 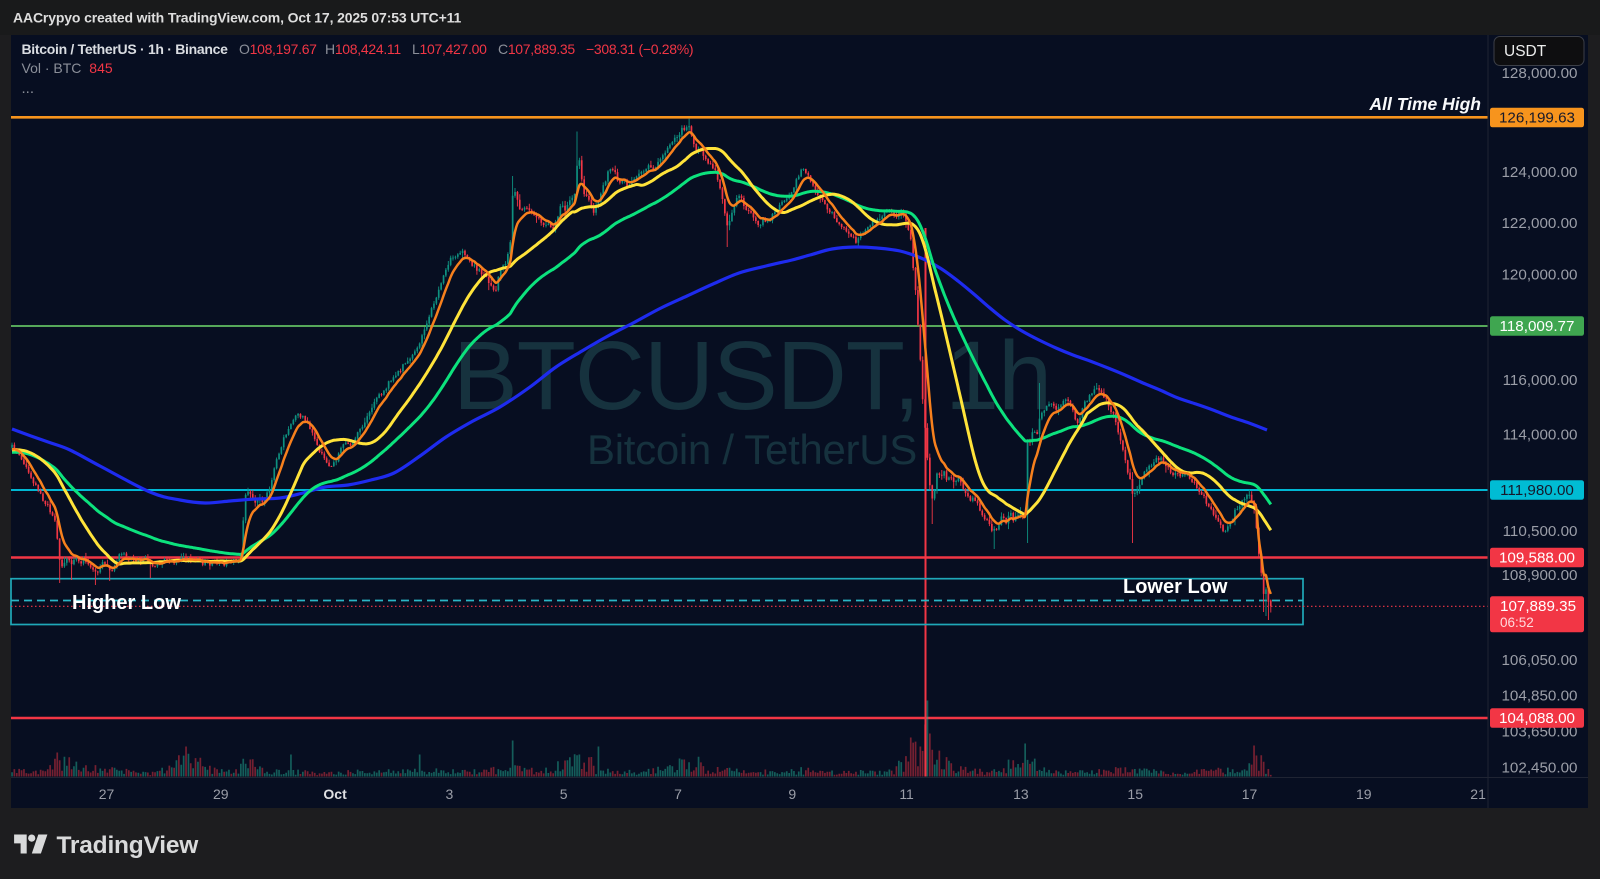 I want to click on svg-text: Higher Low, so click(x=126, y=603).